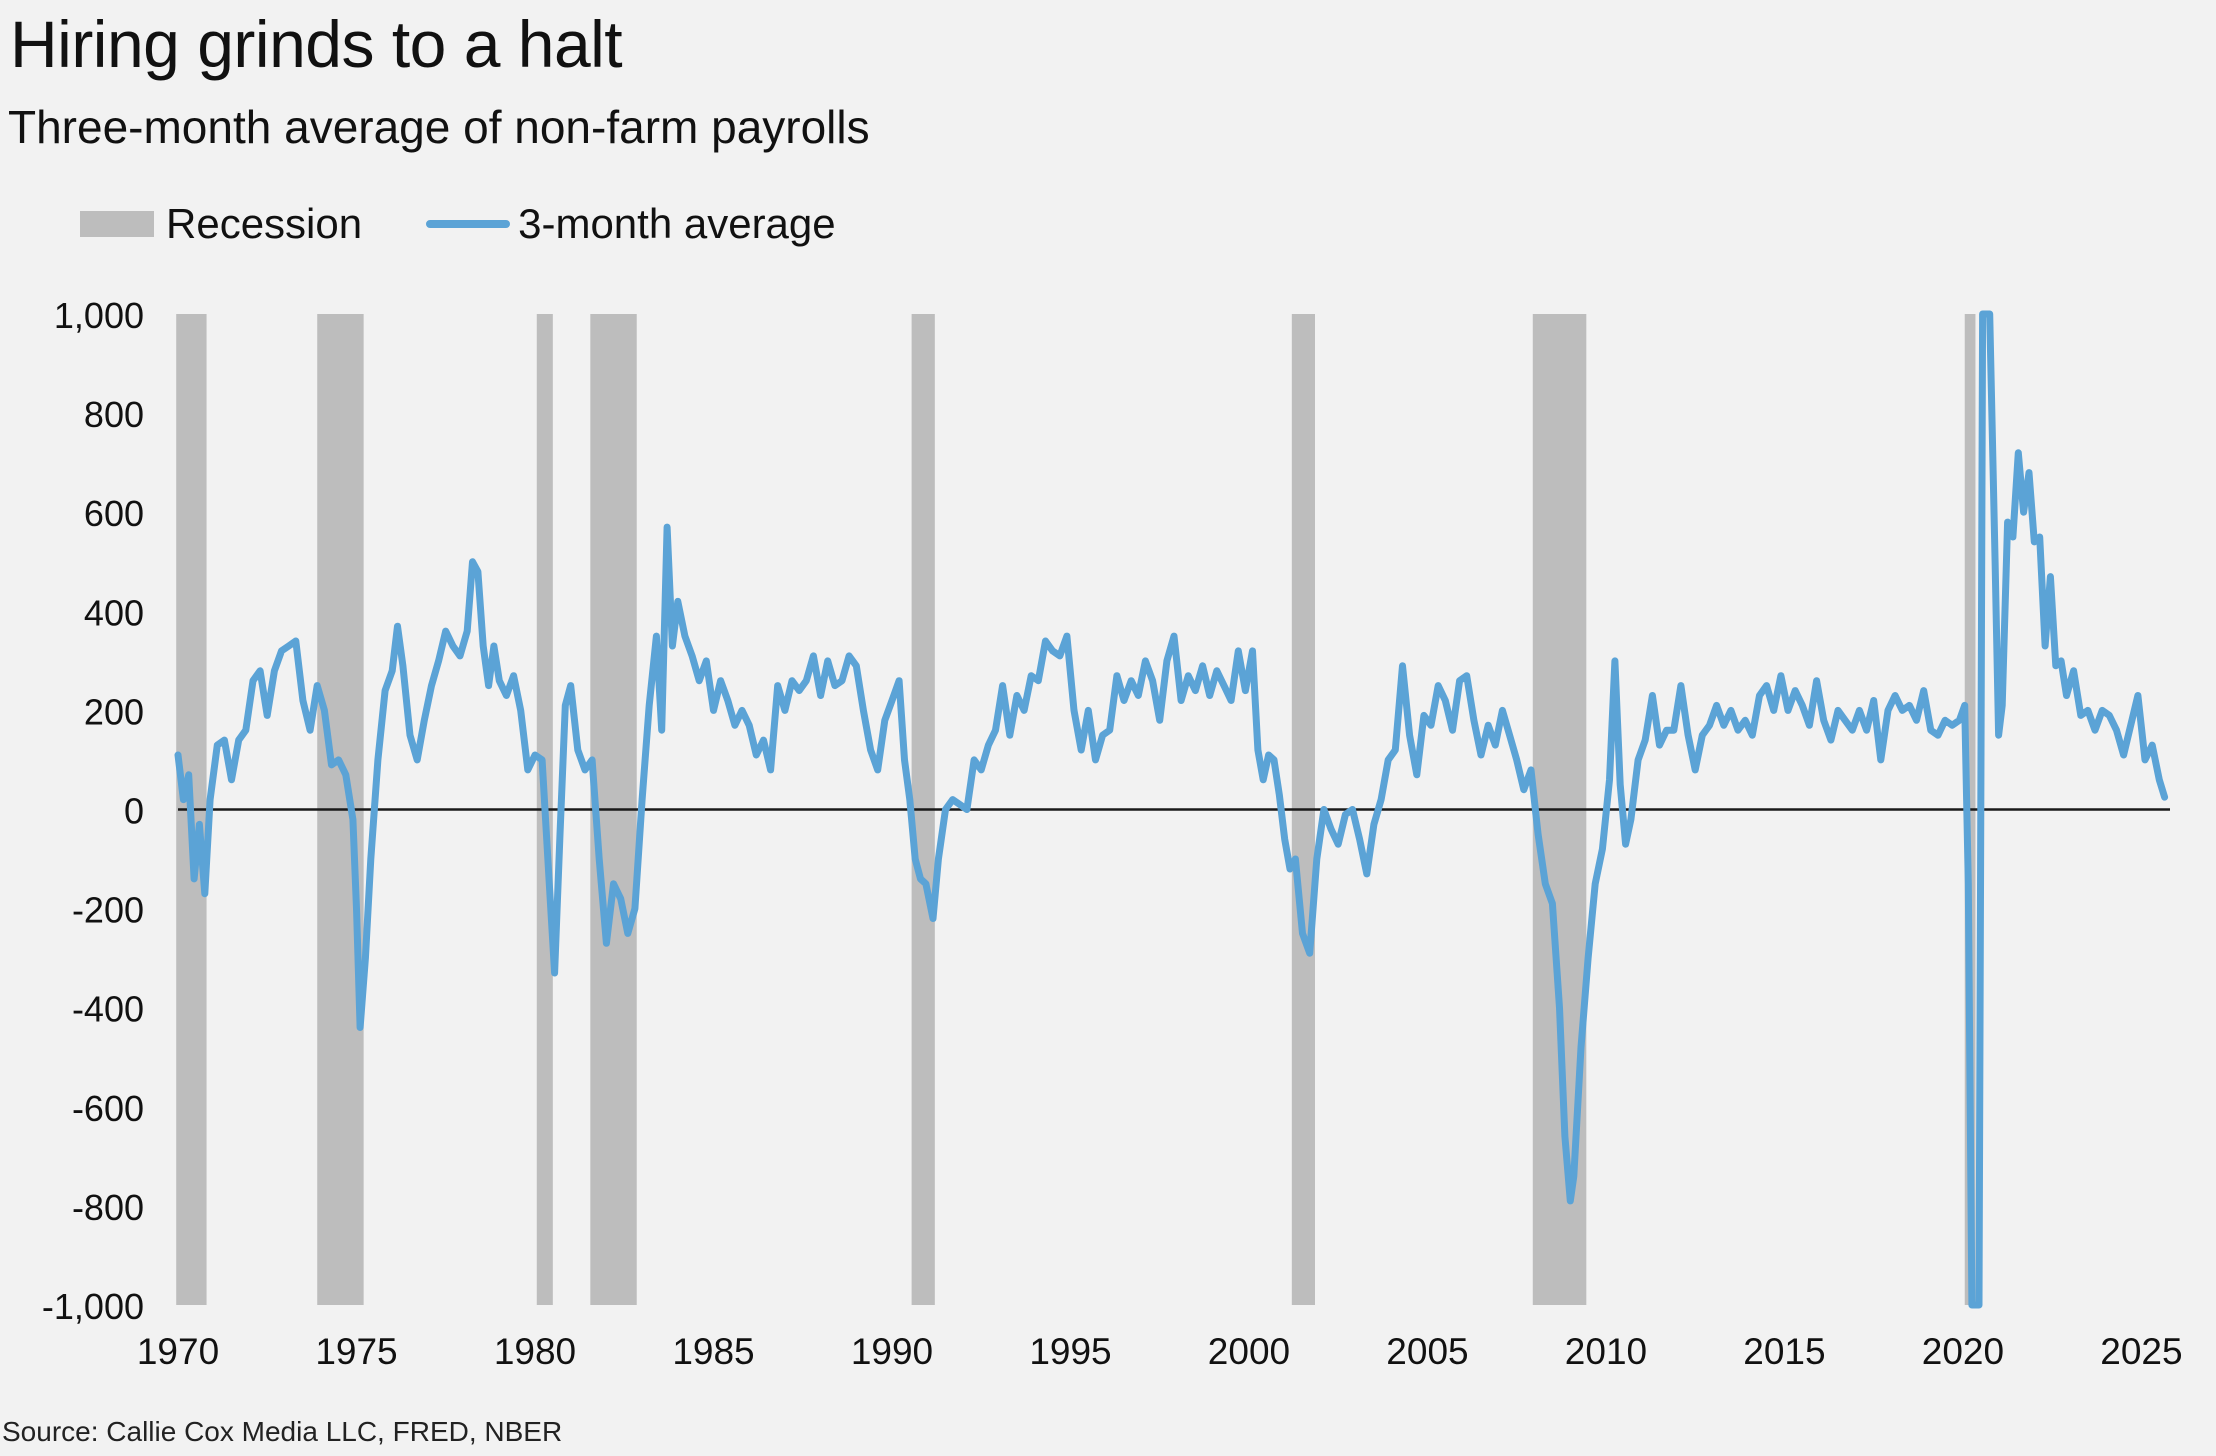 The height and width of the screenshot is (1456, 2216). What do you see at coordinates (282, 1431) in the screenshot?
I see `source-note: Source: Callie Cox Media LLC, FRED, NBER` at bounding box center [282, 1431].